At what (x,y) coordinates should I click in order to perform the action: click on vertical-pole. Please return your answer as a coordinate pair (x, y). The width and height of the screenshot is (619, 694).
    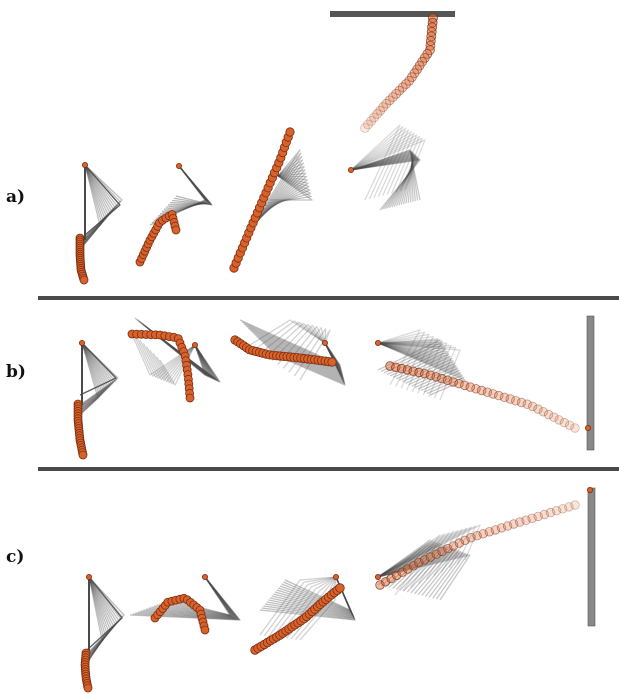
    Looking at the image, I should click on (590, 383).